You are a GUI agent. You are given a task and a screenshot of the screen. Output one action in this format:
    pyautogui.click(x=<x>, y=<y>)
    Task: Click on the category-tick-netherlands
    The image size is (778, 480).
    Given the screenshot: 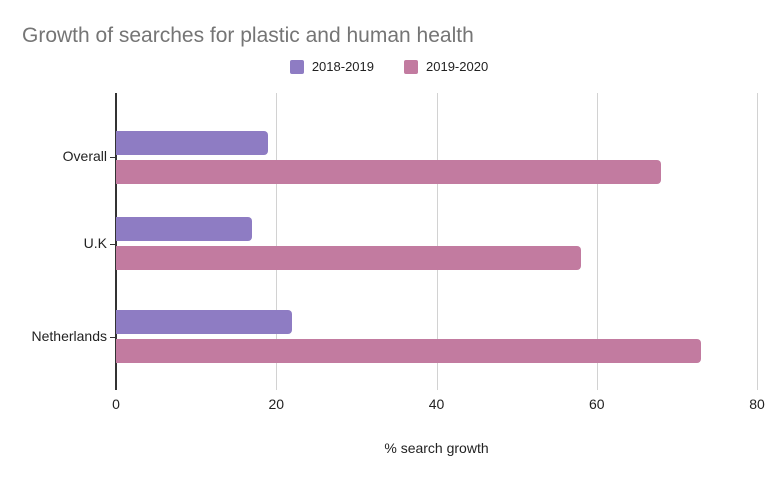 What is the action you would take?
    pyautogui.click(x=112, y=337)
    